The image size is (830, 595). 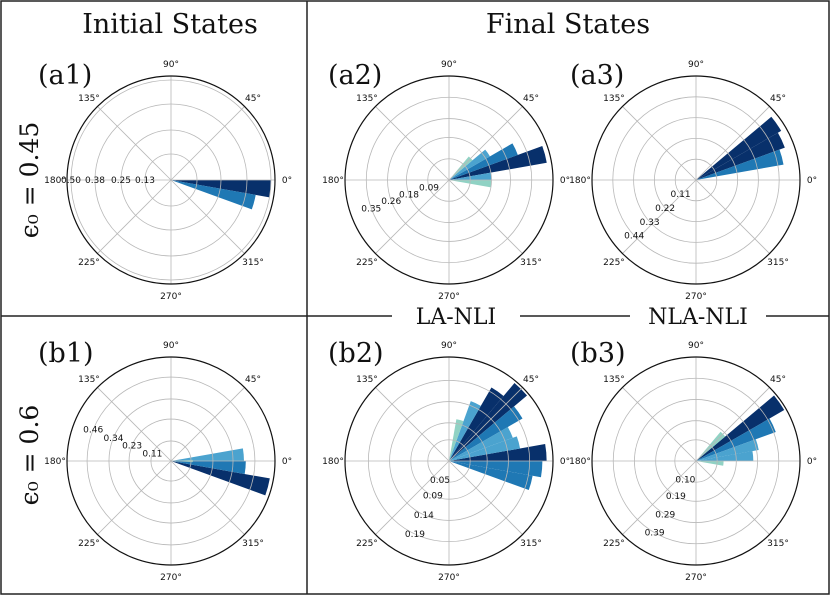 What do you see at coordinates (391, 202) in the screenshot?
I see `radial-tick-label: 0.26` at bounding box center [391, 202].